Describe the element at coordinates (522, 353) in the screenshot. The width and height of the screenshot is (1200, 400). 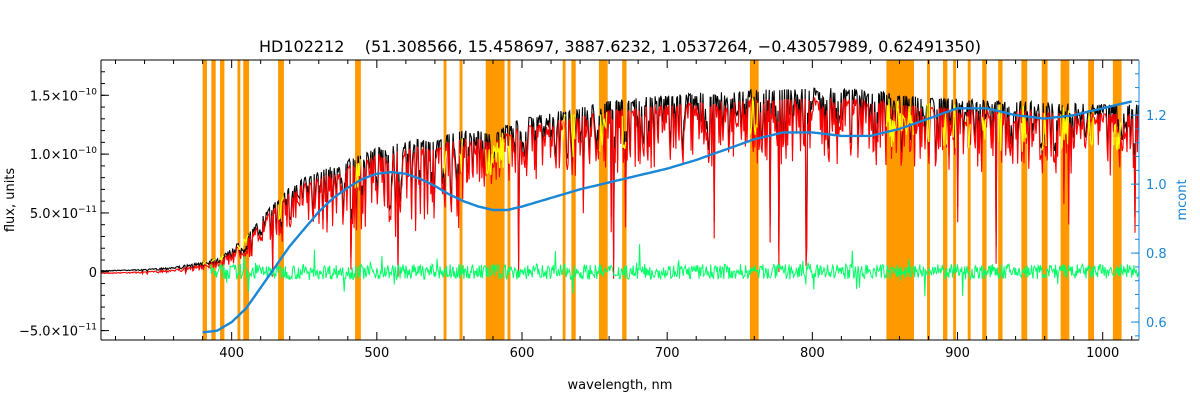
I see `x-tick-label: 600` at that location.